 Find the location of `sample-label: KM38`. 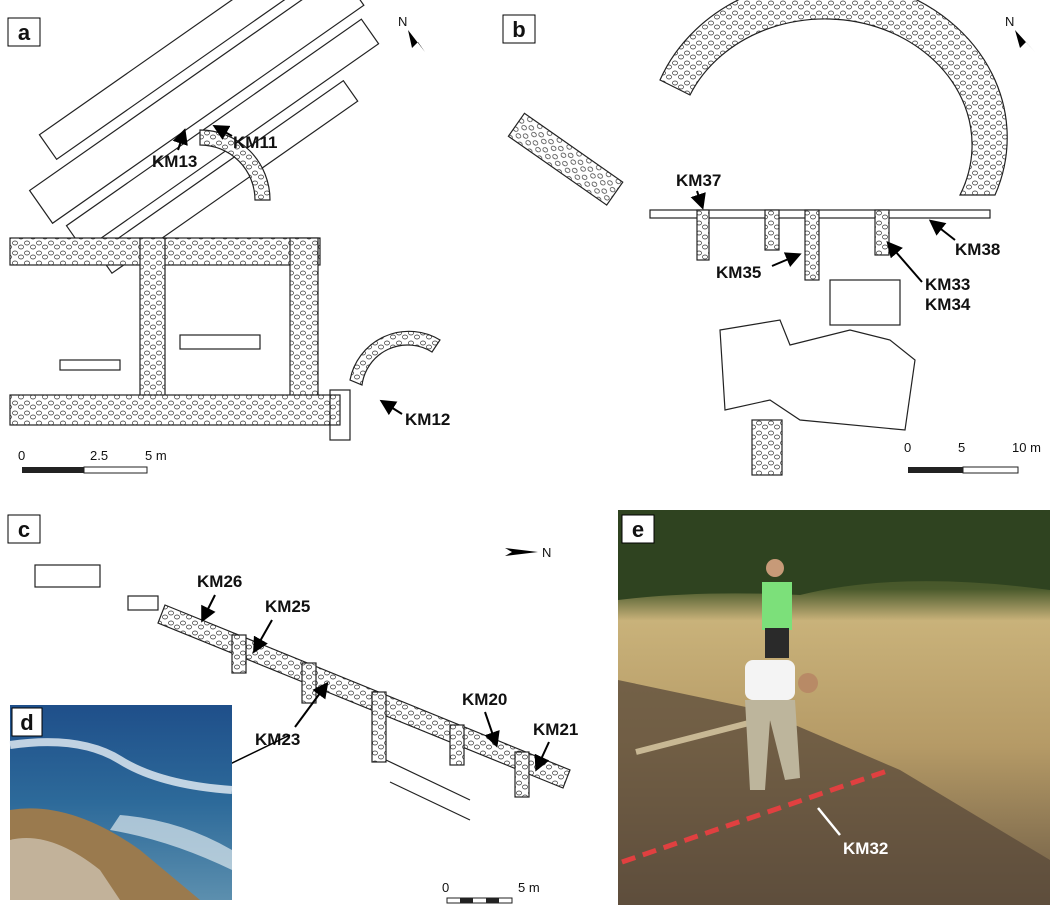

sample-label: KM38 is located at coordinates (977, 249).